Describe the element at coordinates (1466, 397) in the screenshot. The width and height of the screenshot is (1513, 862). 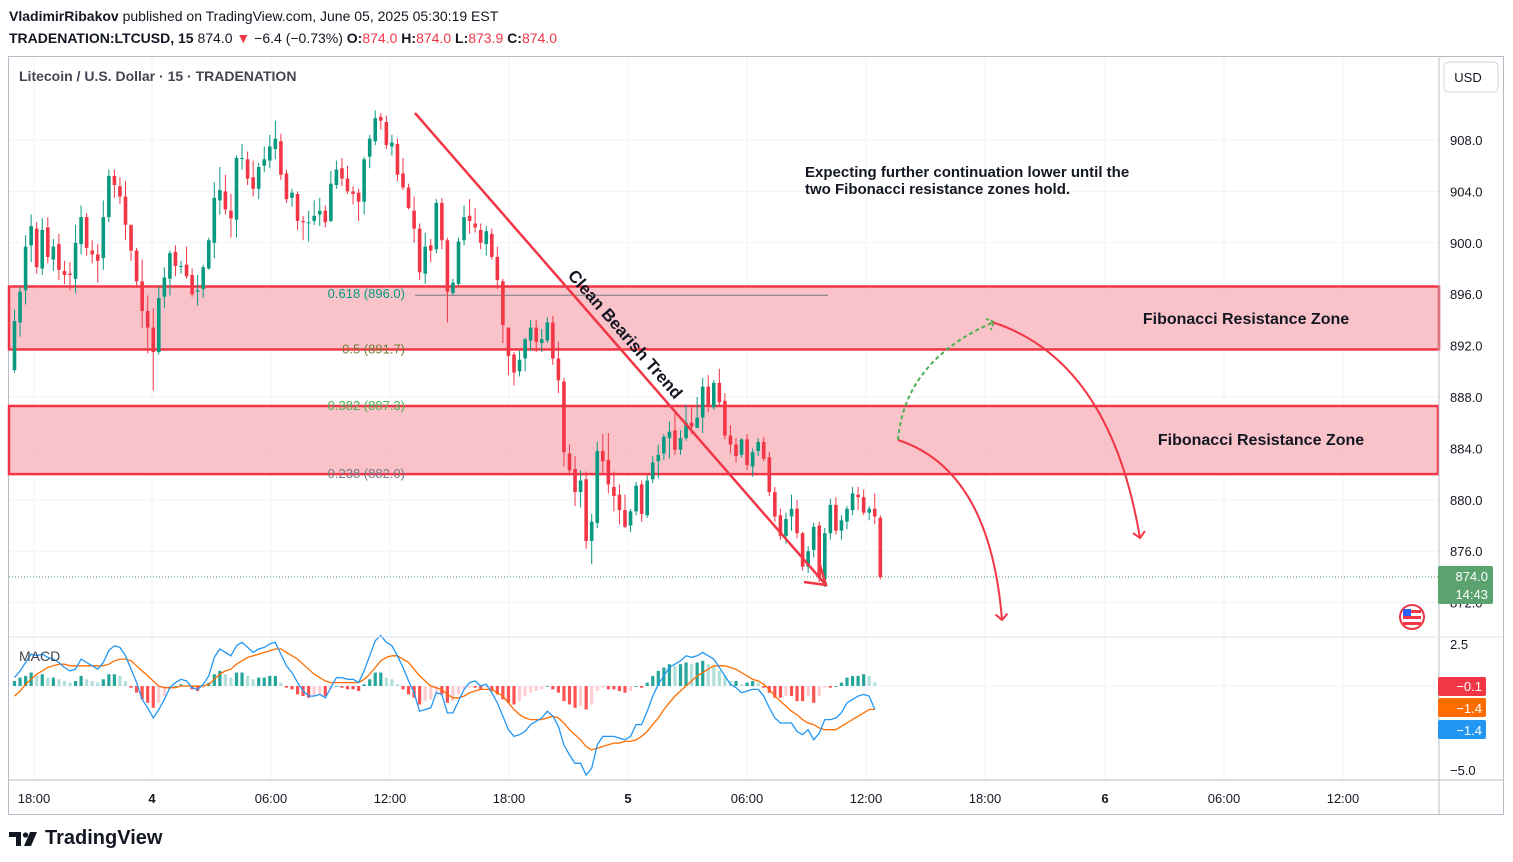
I see `y-tick-label: 888.0` at that location.